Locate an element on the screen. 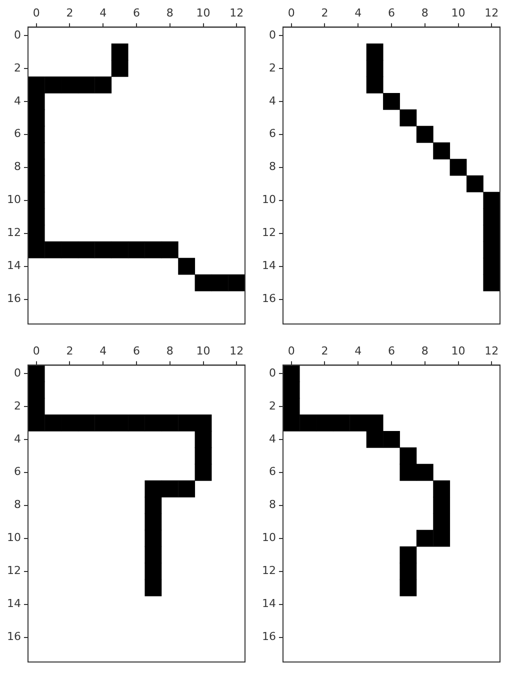 The width and height of the screenshot is (510, 677). x-tick-label: 12 is located at coordinates (491, 13).